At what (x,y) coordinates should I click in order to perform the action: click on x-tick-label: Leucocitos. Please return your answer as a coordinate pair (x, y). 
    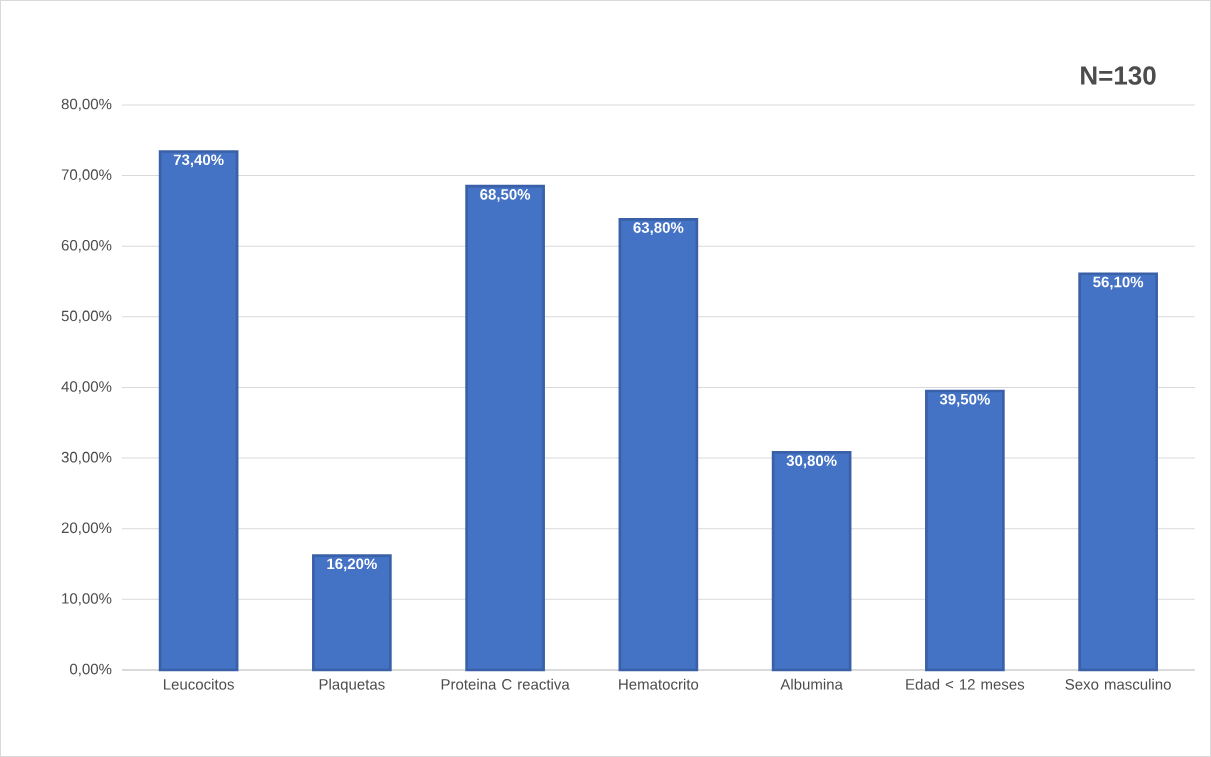
    Looking at the image, I should click on (198, 684).